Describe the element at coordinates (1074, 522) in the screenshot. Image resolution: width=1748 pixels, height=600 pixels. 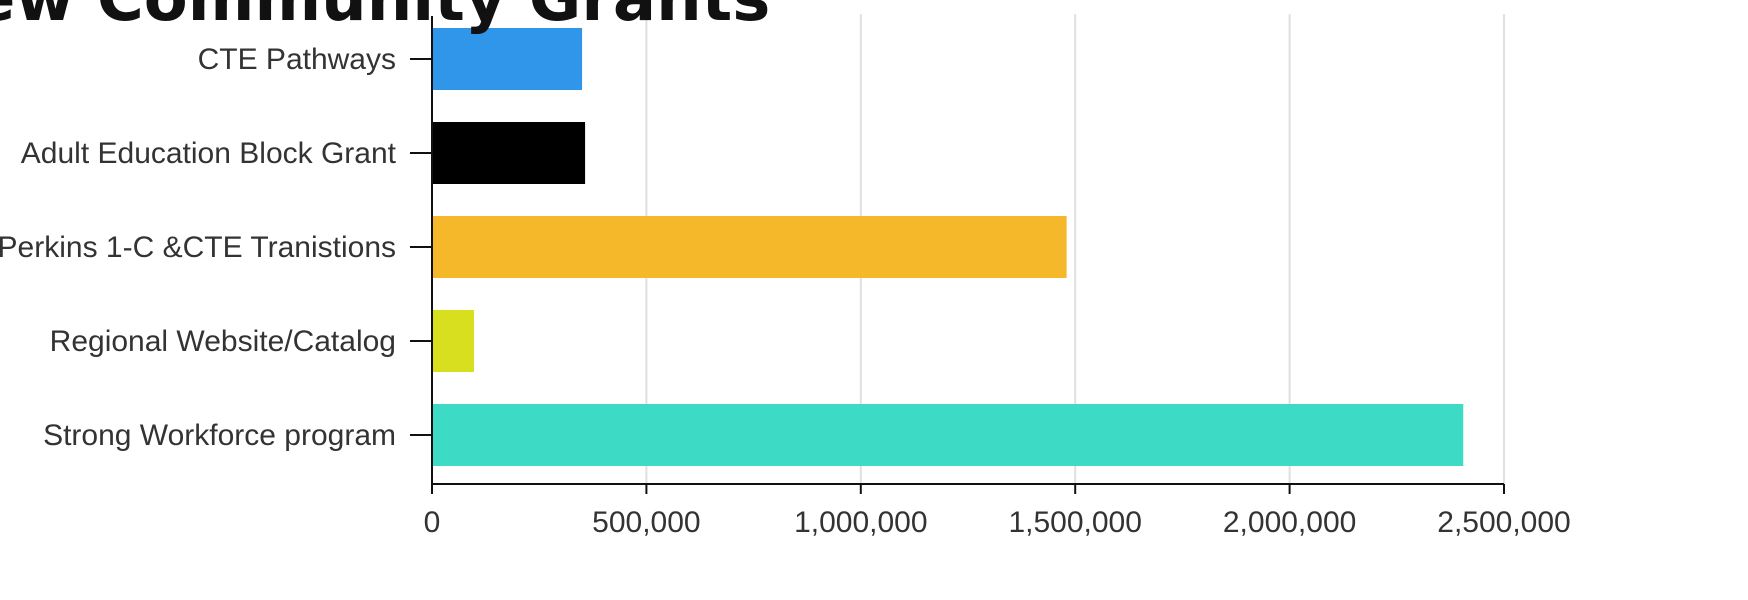
I see `x-tick-label: 1,500,000` at that location.